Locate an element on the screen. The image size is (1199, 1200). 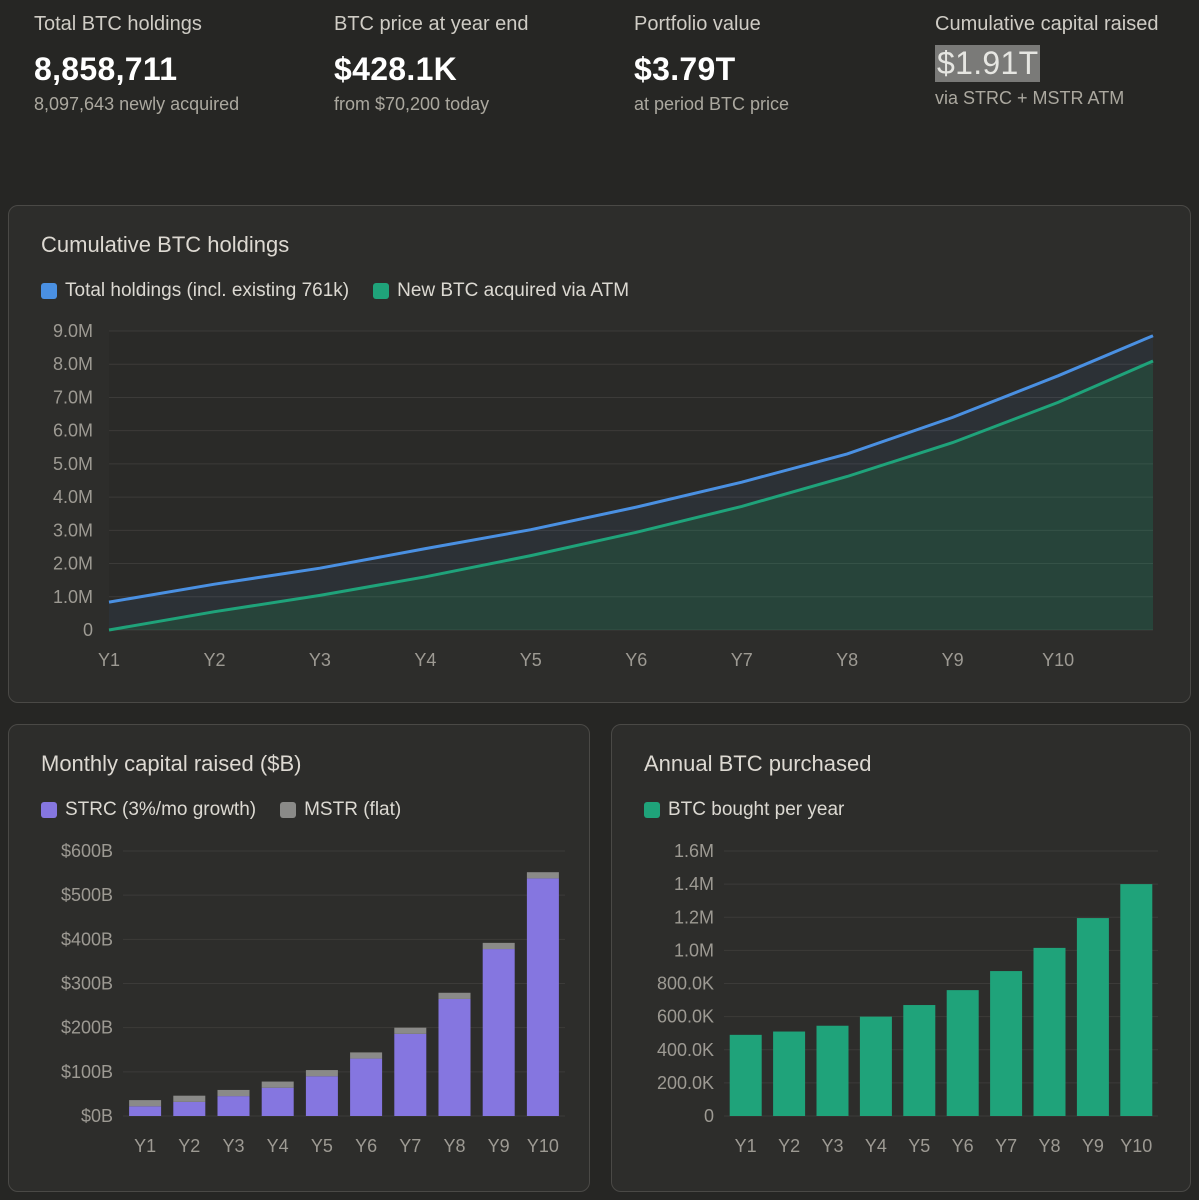
legend-item-mstr: MSTR (flat) is located at coordinates (340, 810).